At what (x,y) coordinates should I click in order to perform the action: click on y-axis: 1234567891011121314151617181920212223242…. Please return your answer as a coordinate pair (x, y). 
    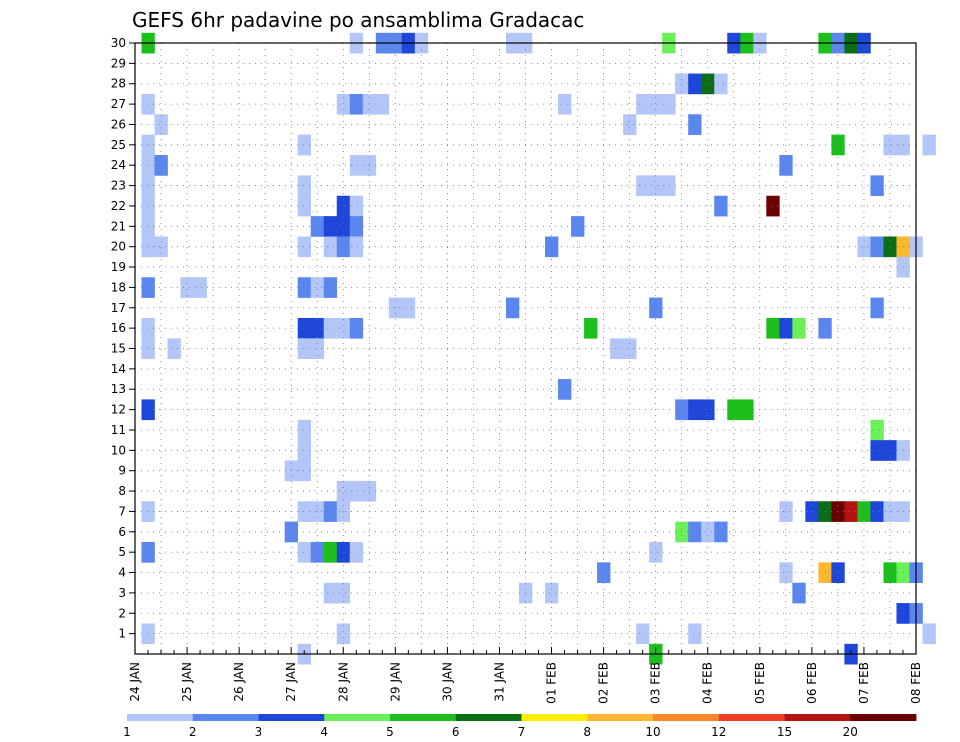
    Looking at the image, I should click on (123, 338).